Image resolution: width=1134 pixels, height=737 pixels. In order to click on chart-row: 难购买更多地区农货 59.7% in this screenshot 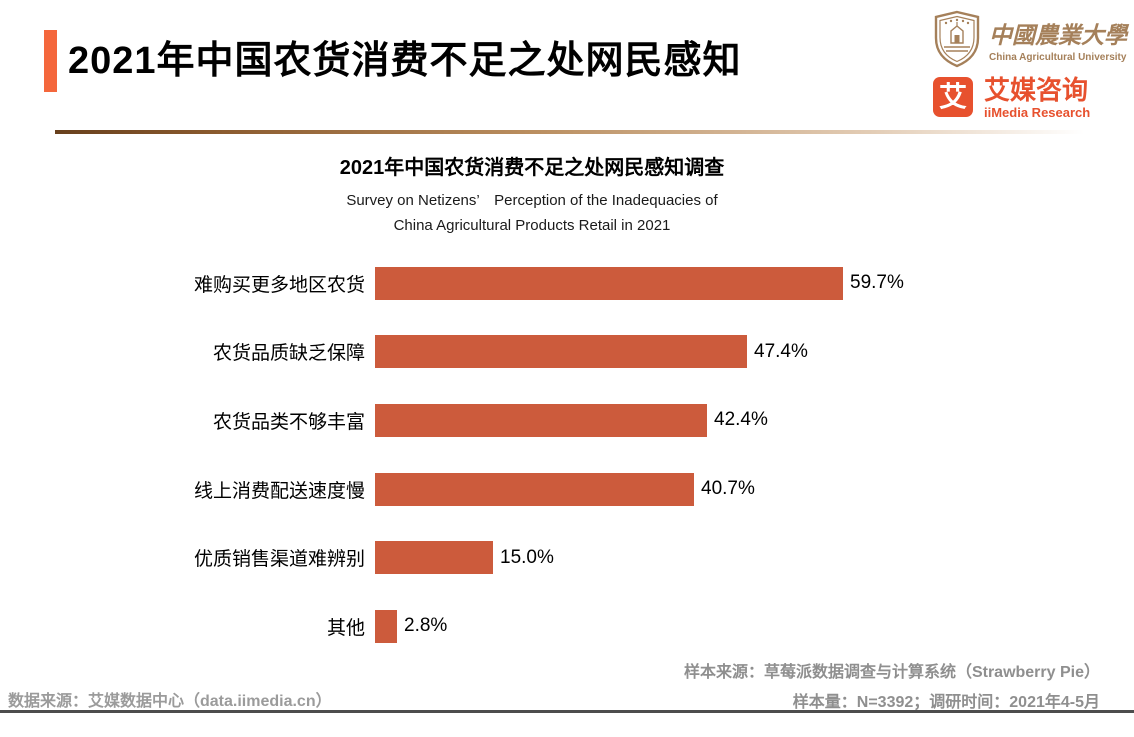, I will do `click(550, 283)`.